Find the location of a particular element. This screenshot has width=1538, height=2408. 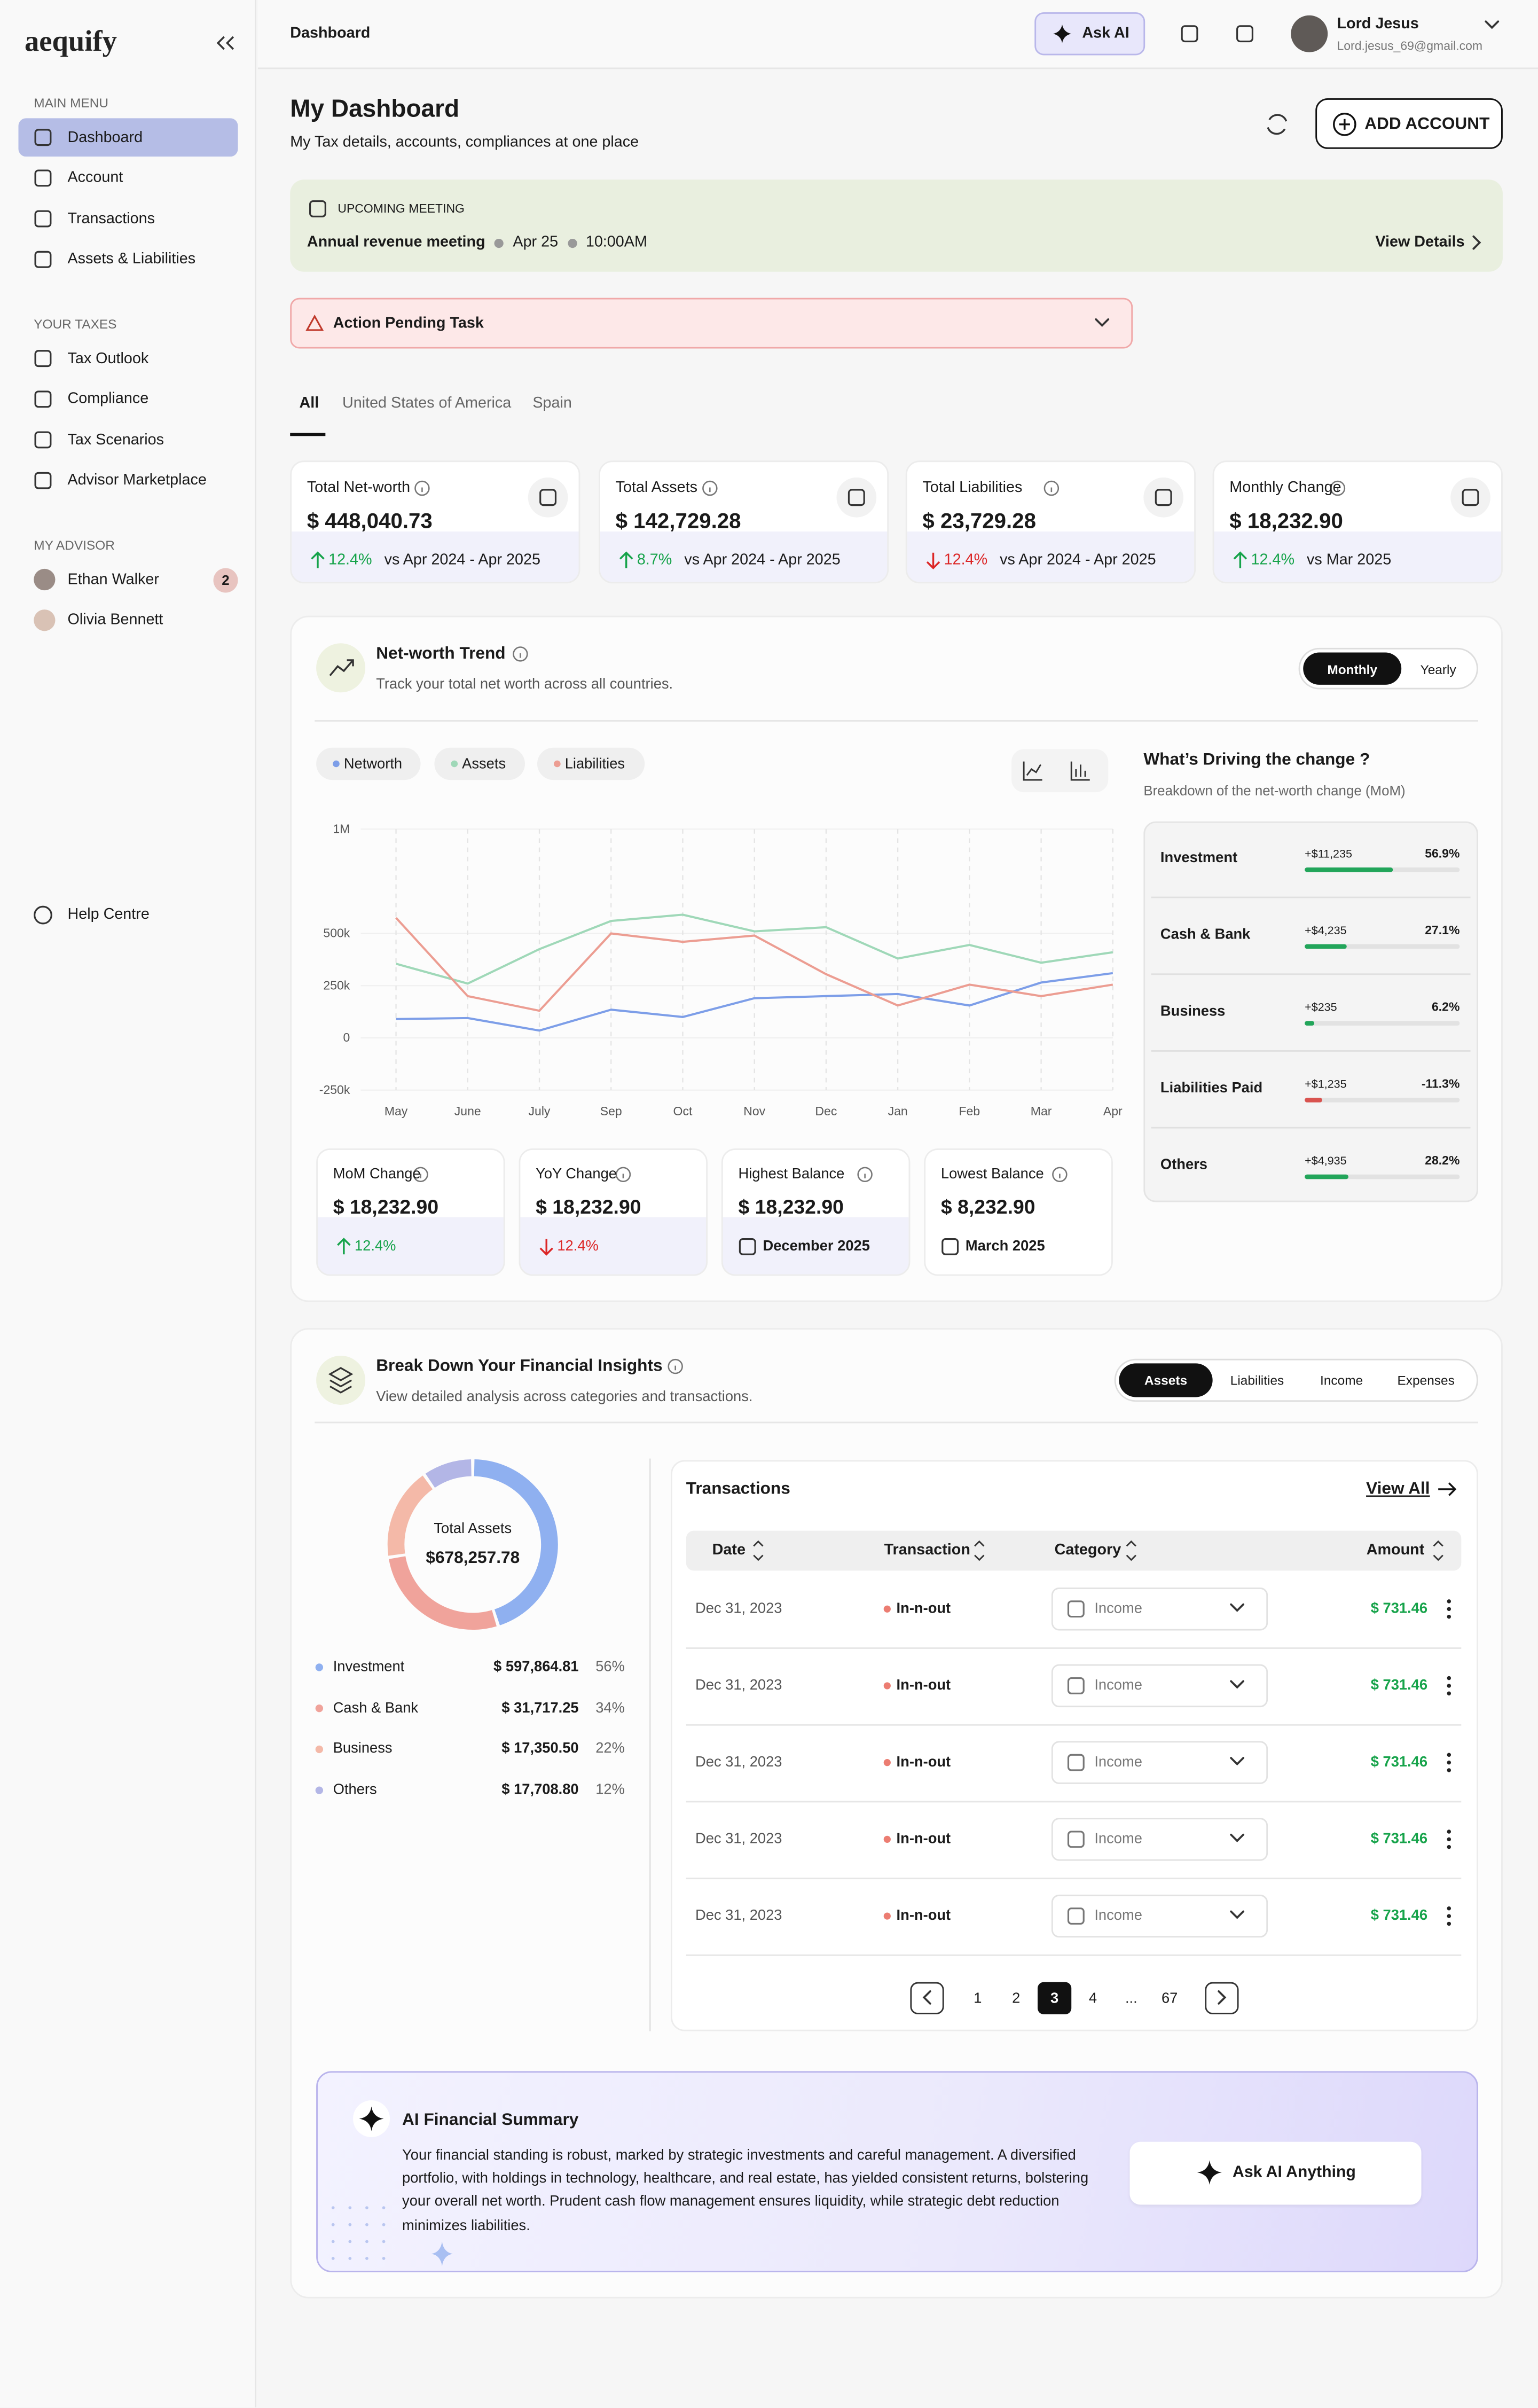

menu-item: Olivia Bennett is located at coordinates (115, 620).